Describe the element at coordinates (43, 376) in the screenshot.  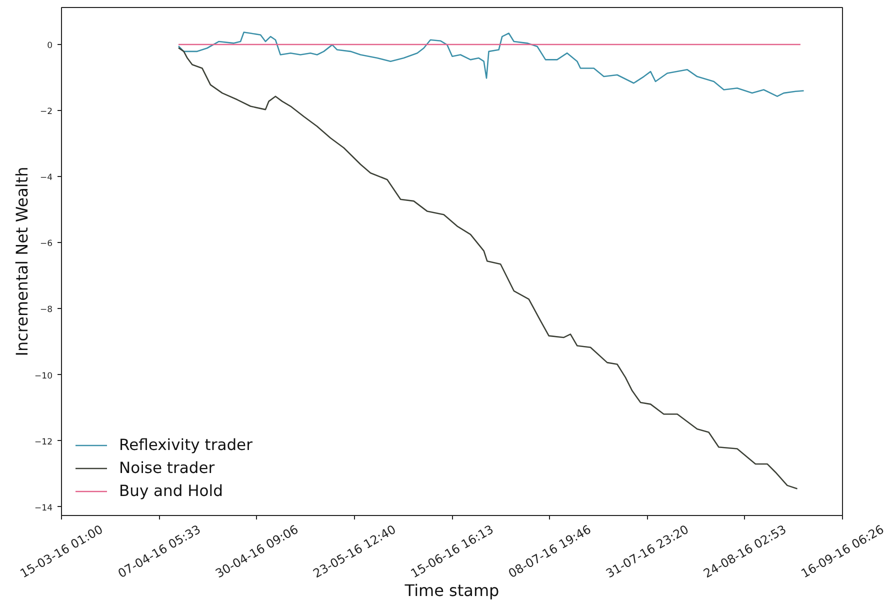
I see `y-tick-label: −10` at that location.